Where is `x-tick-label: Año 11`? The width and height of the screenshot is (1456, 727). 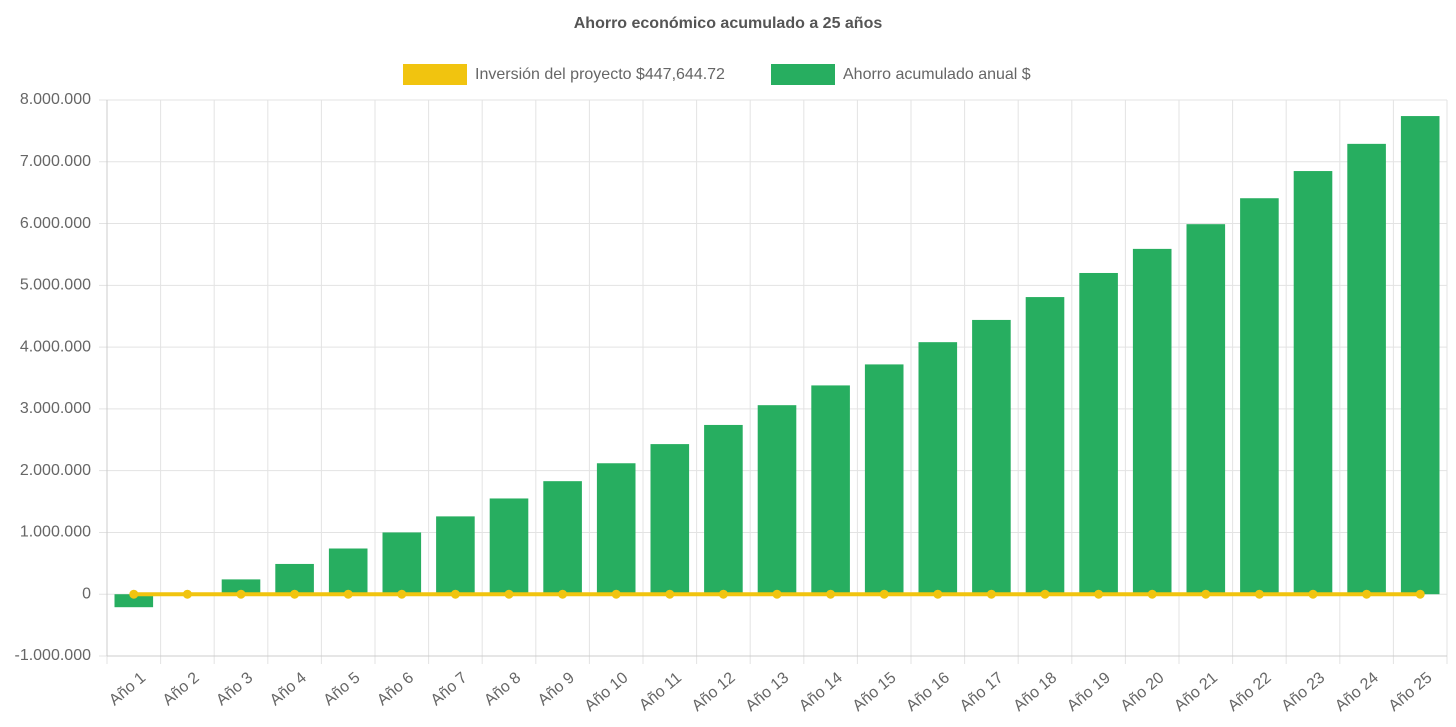 x-tick-label: Año 11 is located at coordinates (660, 691).